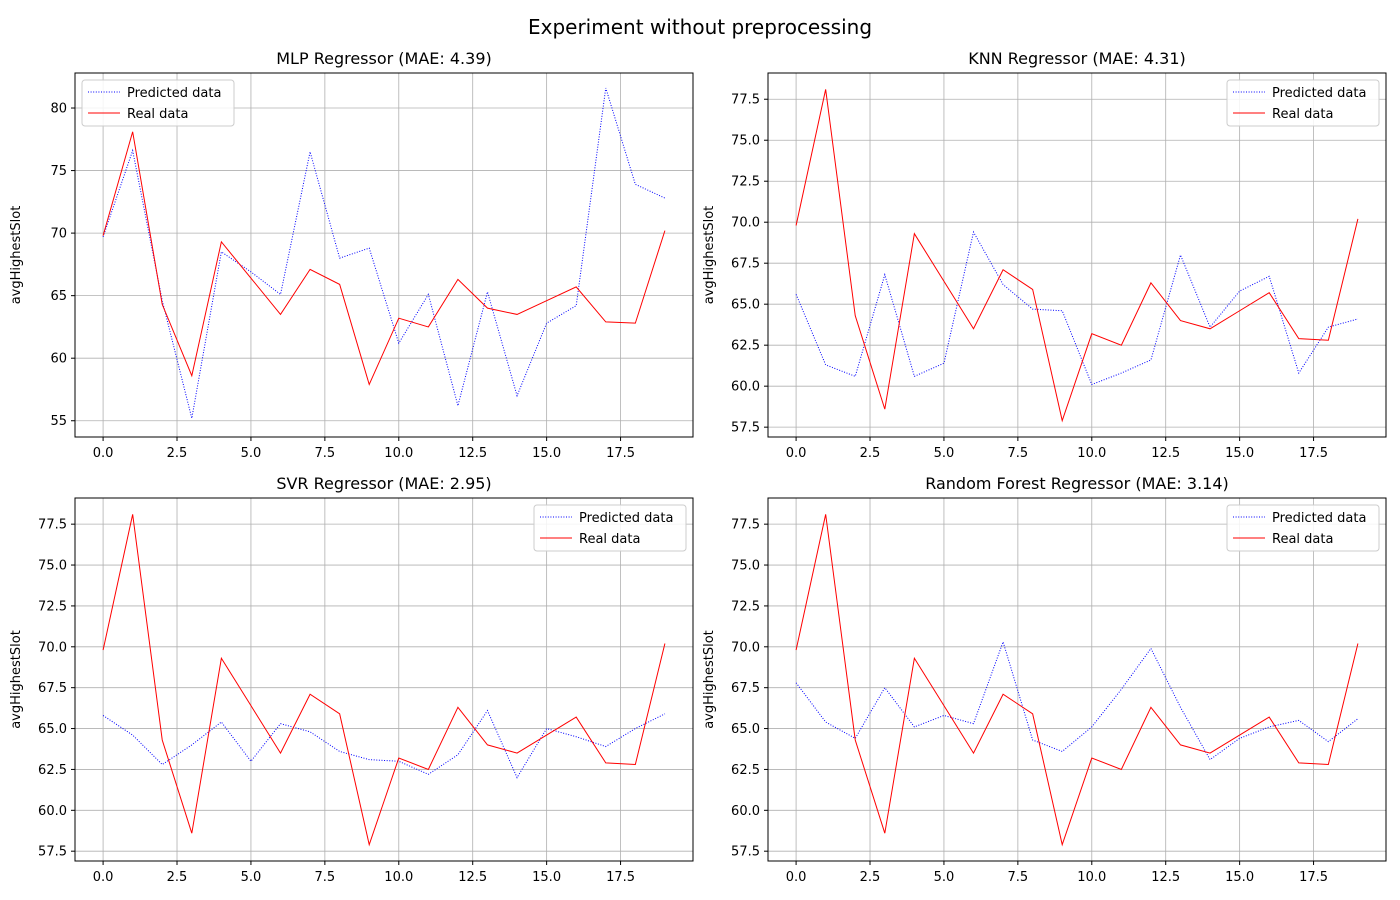 Image resolution: width=1400 pixels, height=900 pixels. Describe the element at coordinates (58, 171) in the screenshot. I see `y-tick-label: 75` at that location.